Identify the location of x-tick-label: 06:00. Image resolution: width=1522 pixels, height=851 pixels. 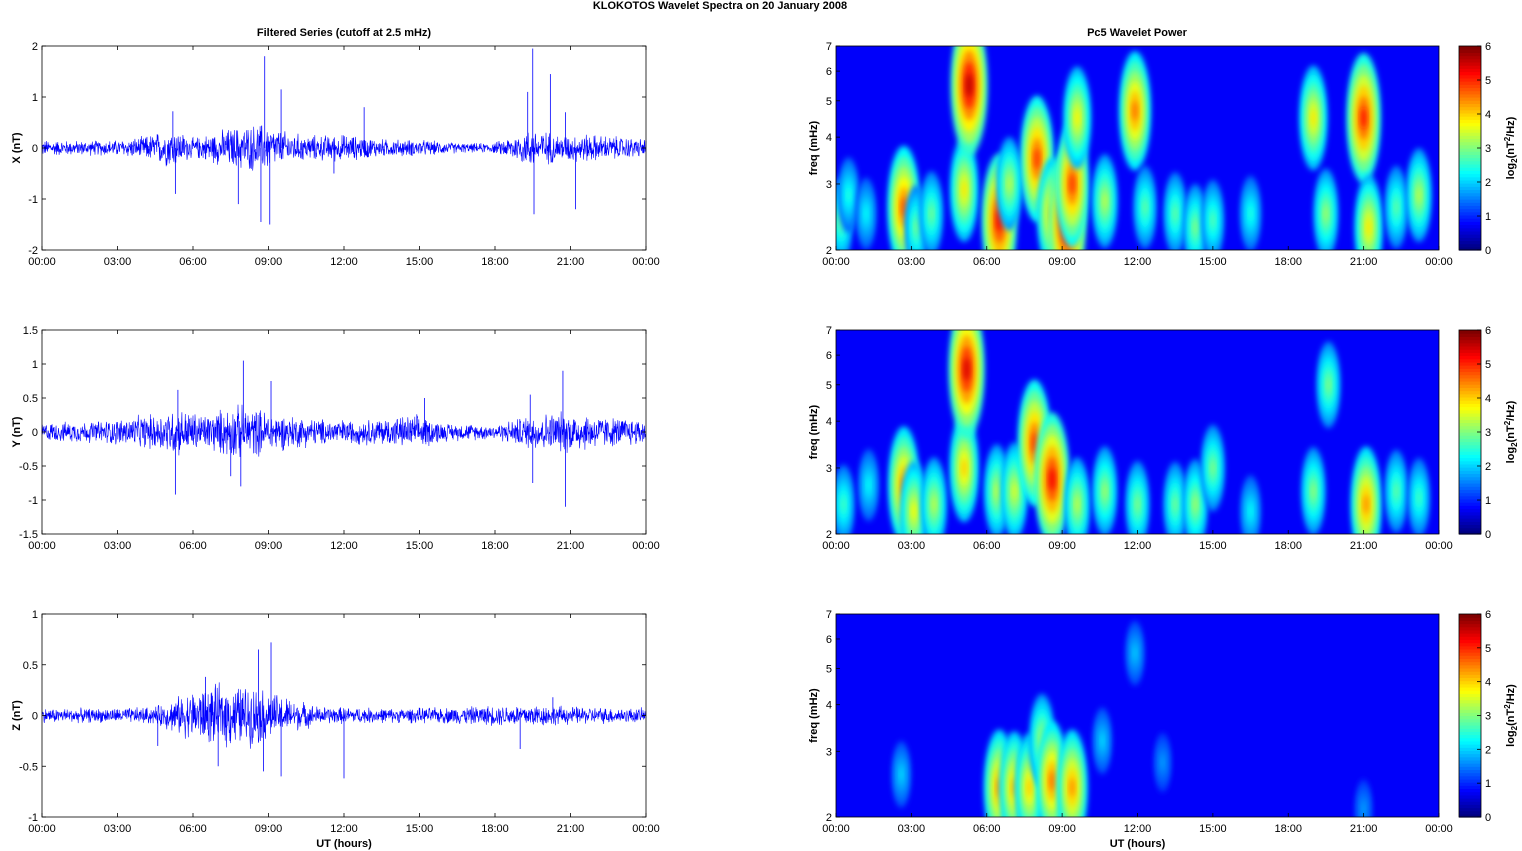
(987, 546).